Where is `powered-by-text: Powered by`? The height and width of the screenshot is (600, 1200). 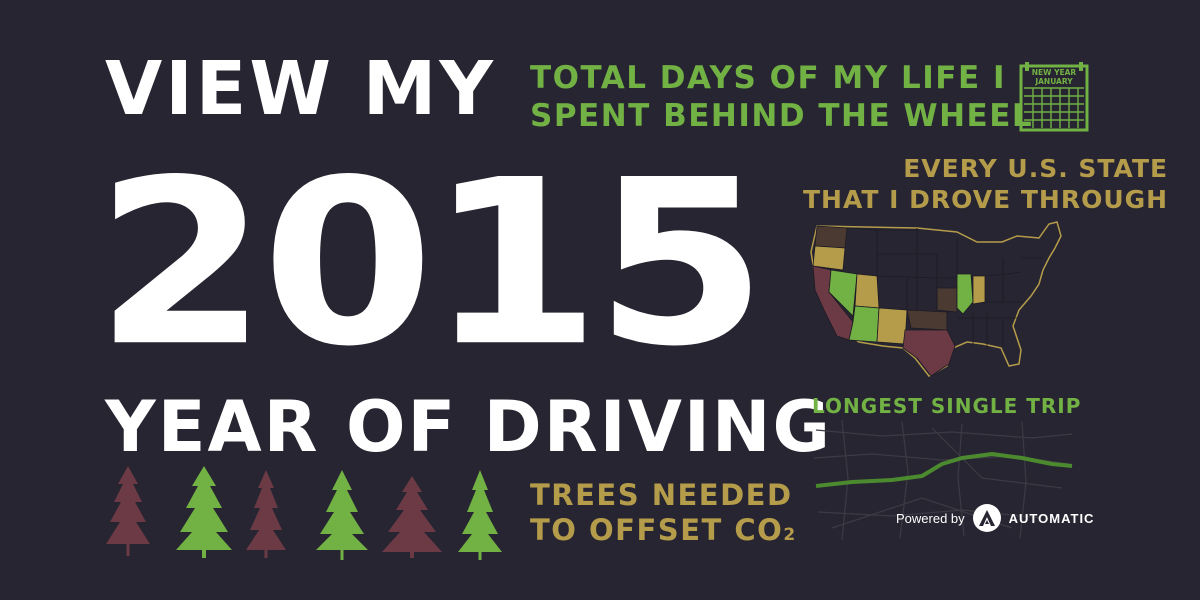 powered-by-text: Powered by is located at coordinates (930, 518).